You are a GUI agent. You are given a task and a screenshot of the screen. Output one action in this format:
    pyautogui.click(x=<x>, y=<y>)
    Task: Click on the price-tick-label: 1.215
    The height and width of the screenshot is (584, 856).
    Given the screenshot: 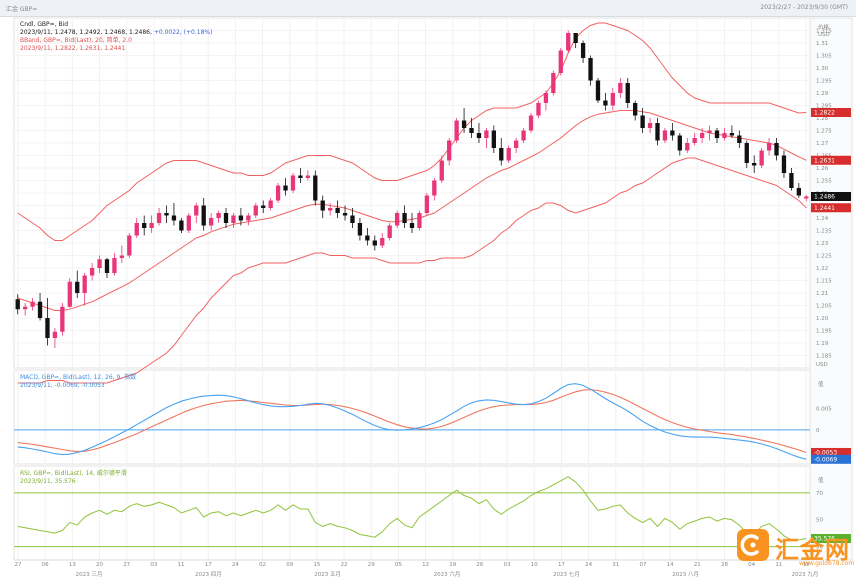 What is the action you would take?
    pyautogui.click(x=824, y=282)
    